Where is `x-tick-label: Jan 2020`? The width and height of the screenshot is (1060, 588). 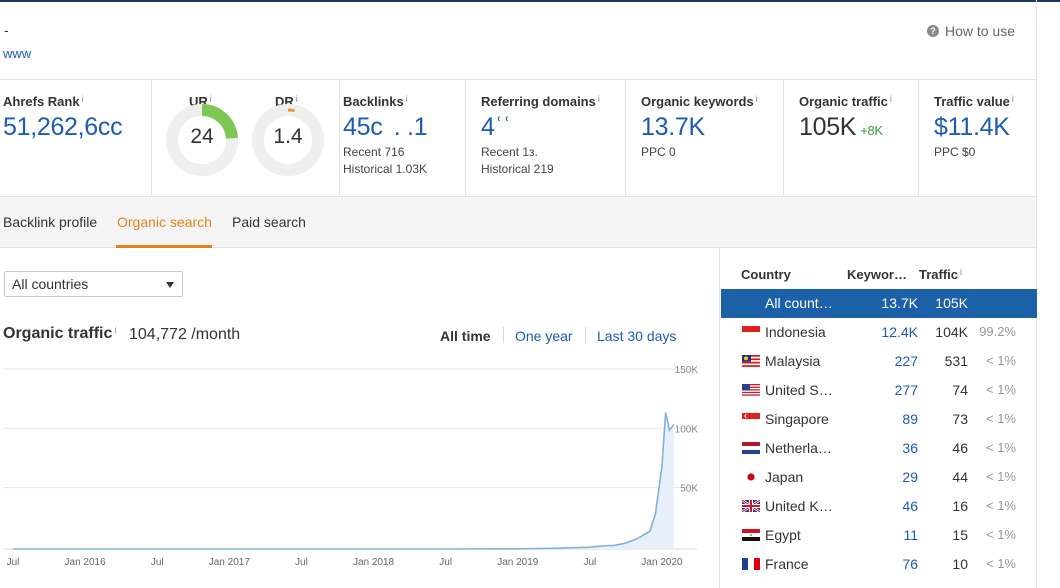
x-tick-label: Jan 2020 is located at coordinates (662, 562).